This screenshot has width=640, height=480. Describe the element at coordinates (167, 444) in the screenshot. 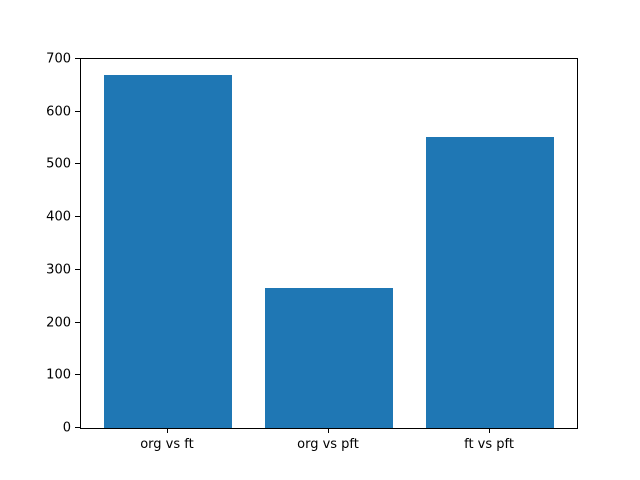

I see `x-tick-label-org-vs-ft: org vs ft` at that location.